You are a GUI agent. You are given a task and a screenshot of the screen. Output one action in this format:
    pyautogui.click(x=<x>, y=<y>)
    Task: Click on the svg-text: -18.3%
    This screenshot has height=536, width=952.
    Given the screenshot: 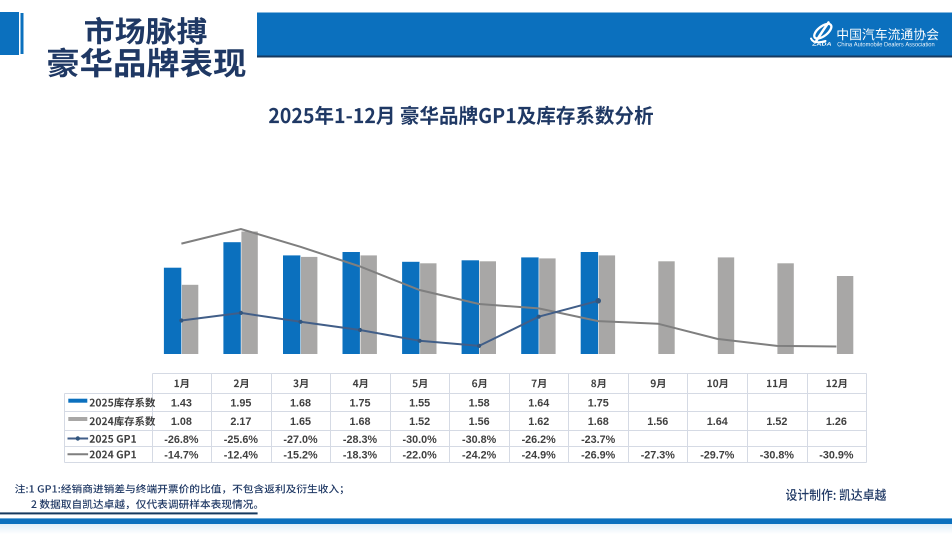 What is the action you would take?
    pyautogui.click(x=360, y=455)
    